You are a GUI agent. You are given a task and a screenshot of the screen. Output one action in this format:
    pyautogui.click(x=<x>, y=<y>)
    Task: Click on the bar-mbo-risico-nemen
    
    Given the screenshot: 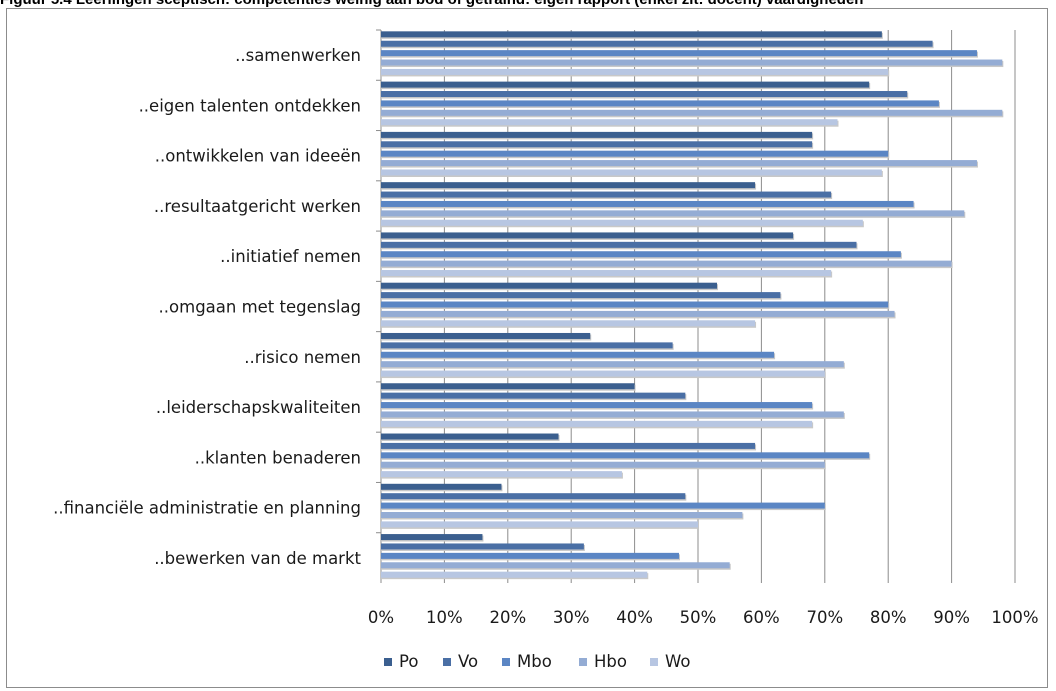 What is the action you would take?
    pyautogui.click(x=578, y=354)
    